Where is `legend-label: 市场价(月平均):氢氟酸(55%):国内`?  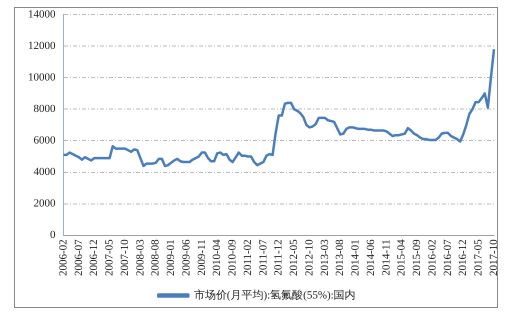
legend-label: 市场价(月平均):氢氟酸(55%):国内 is located at coordinates (275, 295).